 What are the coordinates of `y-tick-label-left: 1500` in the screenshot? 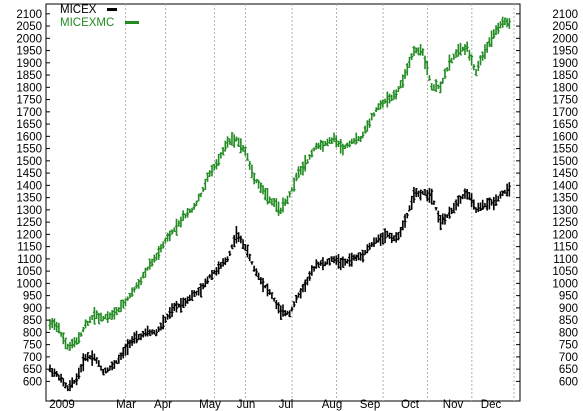 It's located at (29, 162).